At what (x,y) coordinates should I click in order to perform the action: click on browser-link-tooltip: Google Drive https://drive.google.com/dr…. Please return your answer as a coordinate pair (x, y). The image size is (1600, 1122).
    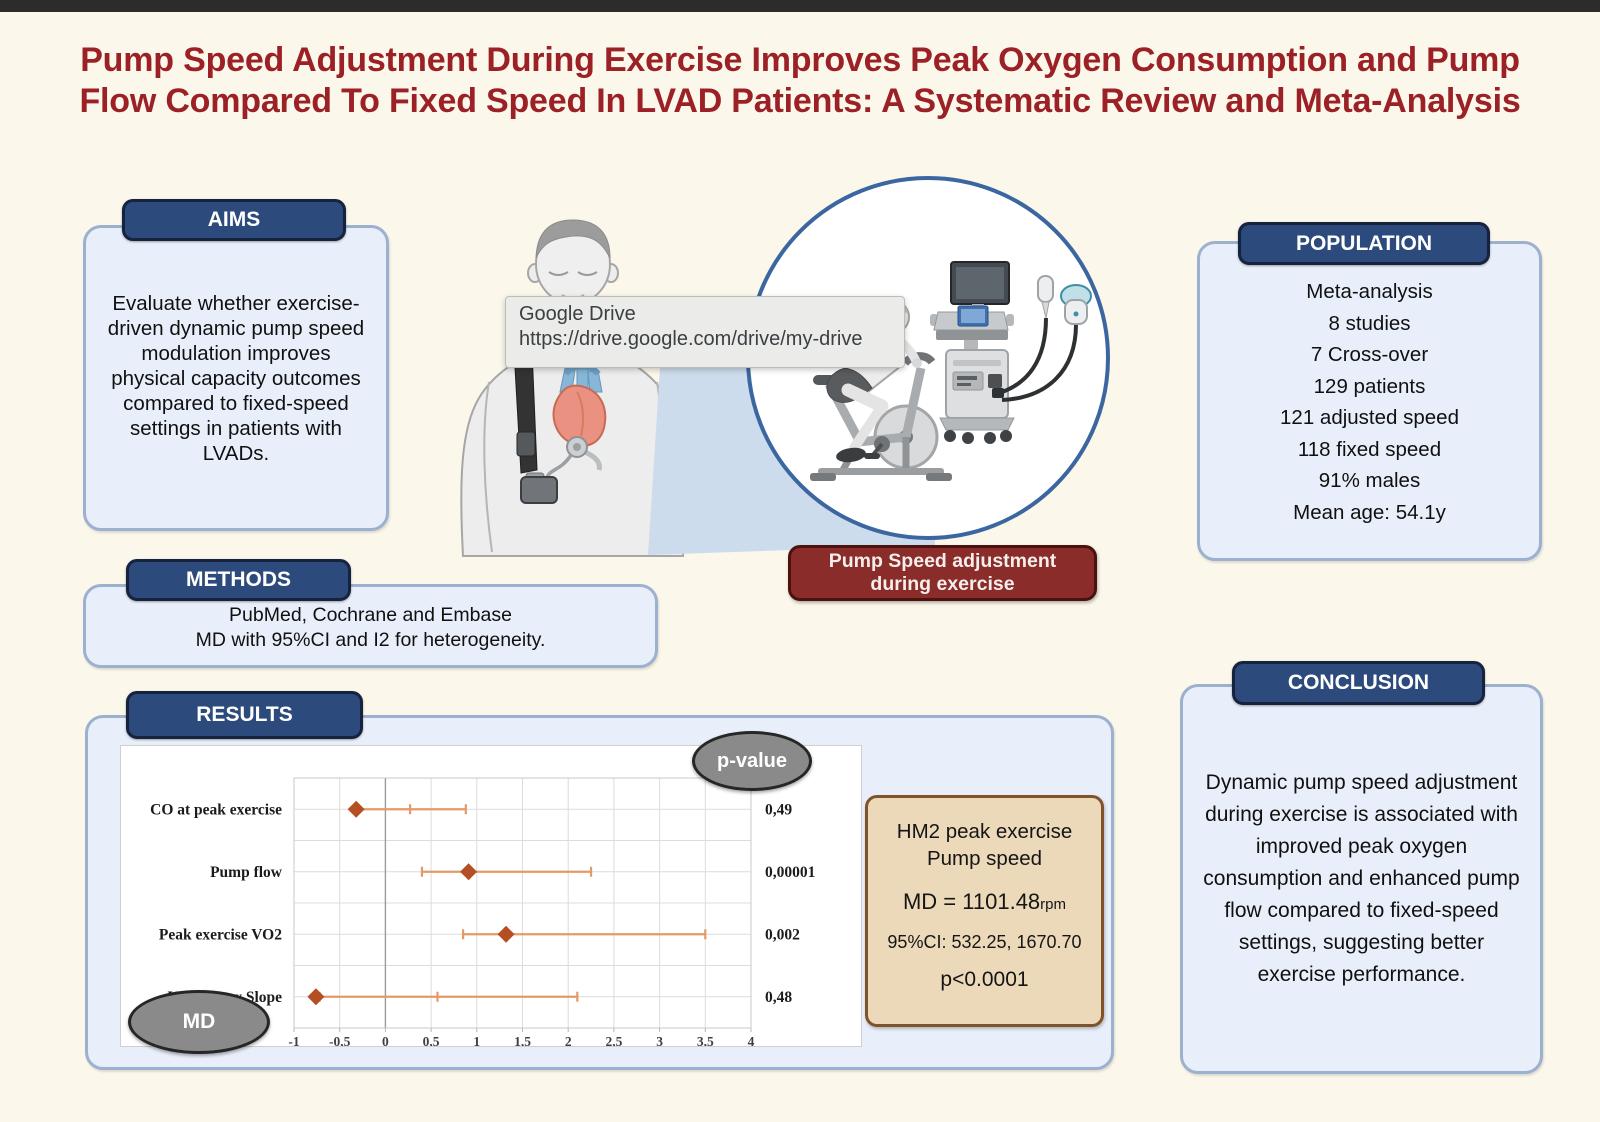
    Looking at the image, I should click on (705, 332).